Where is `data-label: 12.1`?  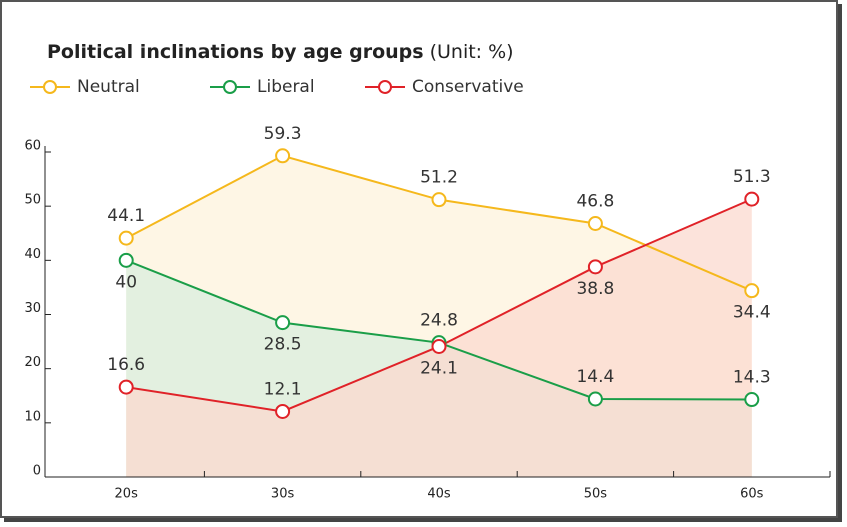
data-label: 12.1 is located at coordinates (283, 389).